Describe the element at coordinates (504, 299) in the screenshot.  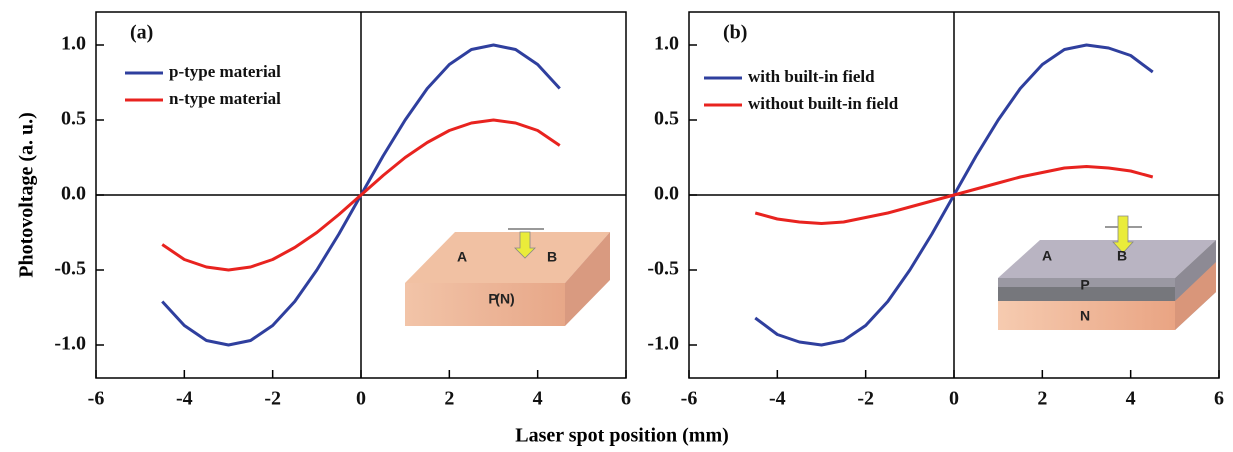
I see `inset-label: (N)` at that location.